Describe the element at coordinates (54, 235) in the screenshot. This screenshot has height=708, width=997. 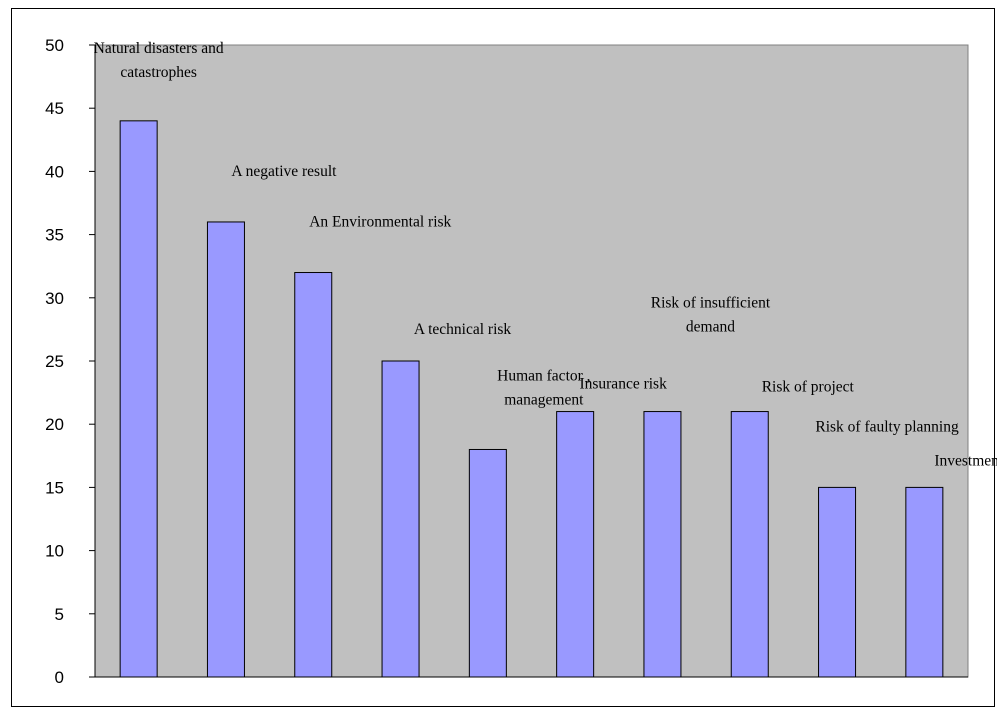
I see `y-tick-label: 35` at that location.